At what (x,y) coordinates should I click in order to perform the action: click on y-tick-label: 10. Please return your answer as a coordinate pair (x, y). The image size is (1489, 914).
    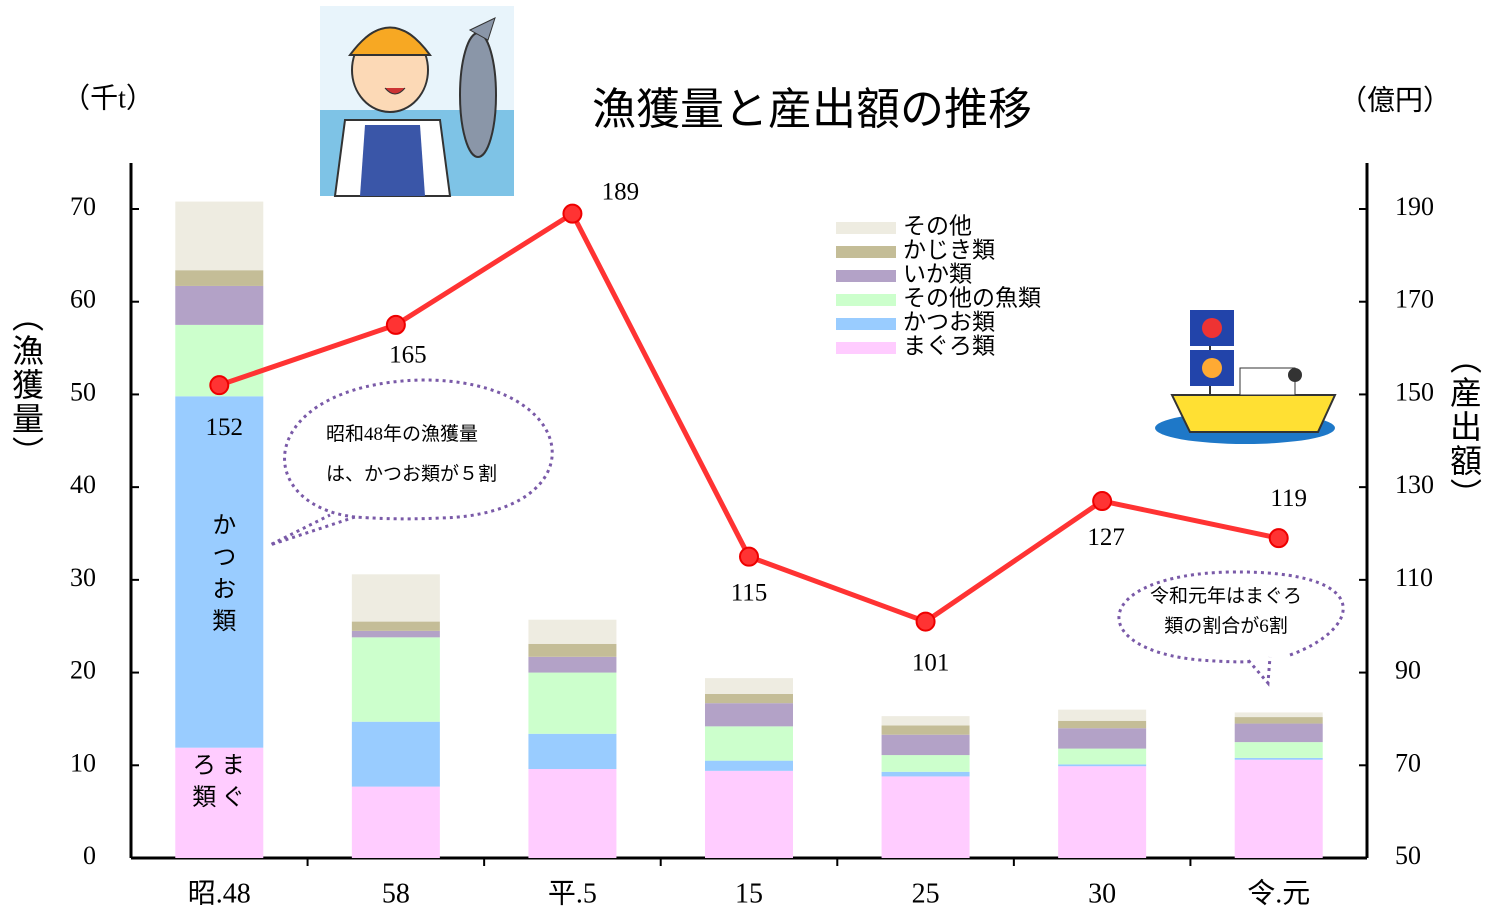
    Looking at the image, I should click on (83, 762).